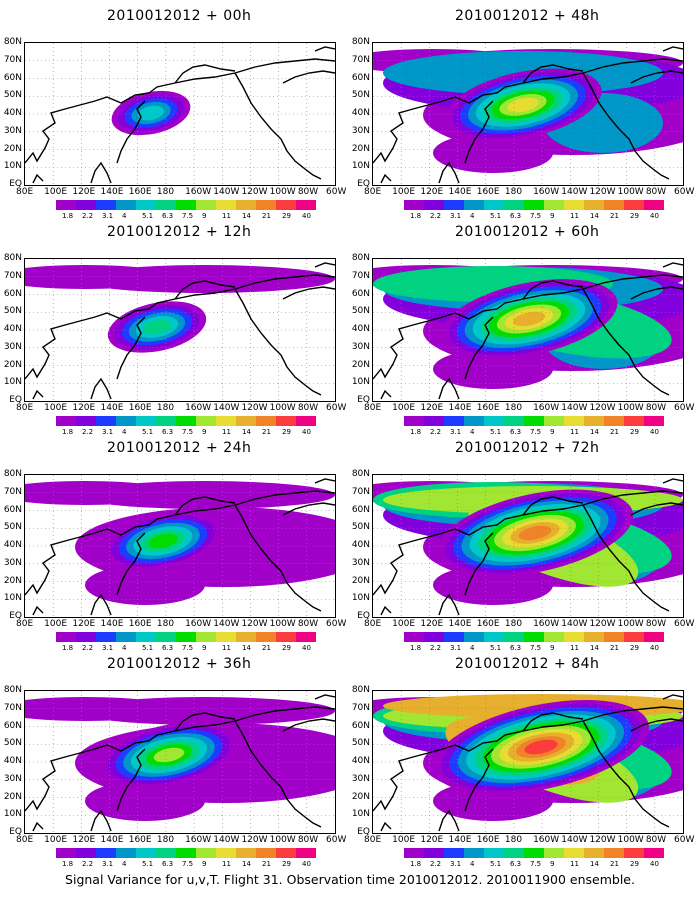  I want to click on colorbar-label: 9, so click(552, 864).